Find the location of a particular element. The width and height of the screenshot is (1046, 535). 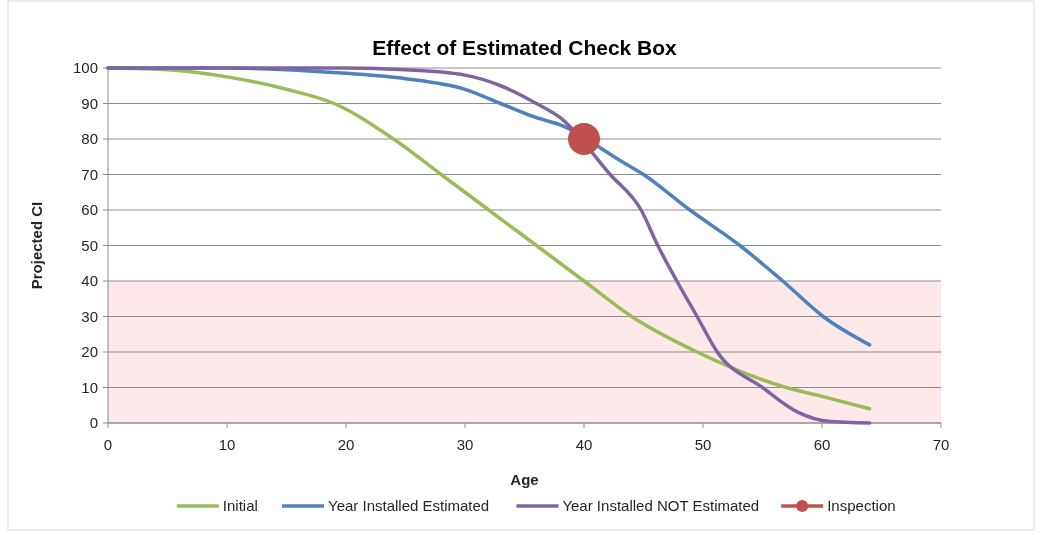

y-tick-label: 50 is located at coordinates (89, 245).